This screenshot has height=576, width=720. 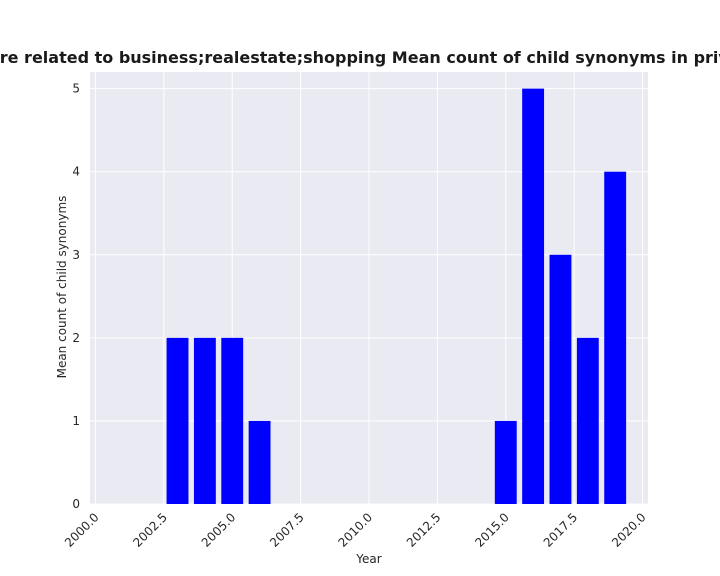 I want to click on y-tick-label: 5, so click(x=76, y=89).